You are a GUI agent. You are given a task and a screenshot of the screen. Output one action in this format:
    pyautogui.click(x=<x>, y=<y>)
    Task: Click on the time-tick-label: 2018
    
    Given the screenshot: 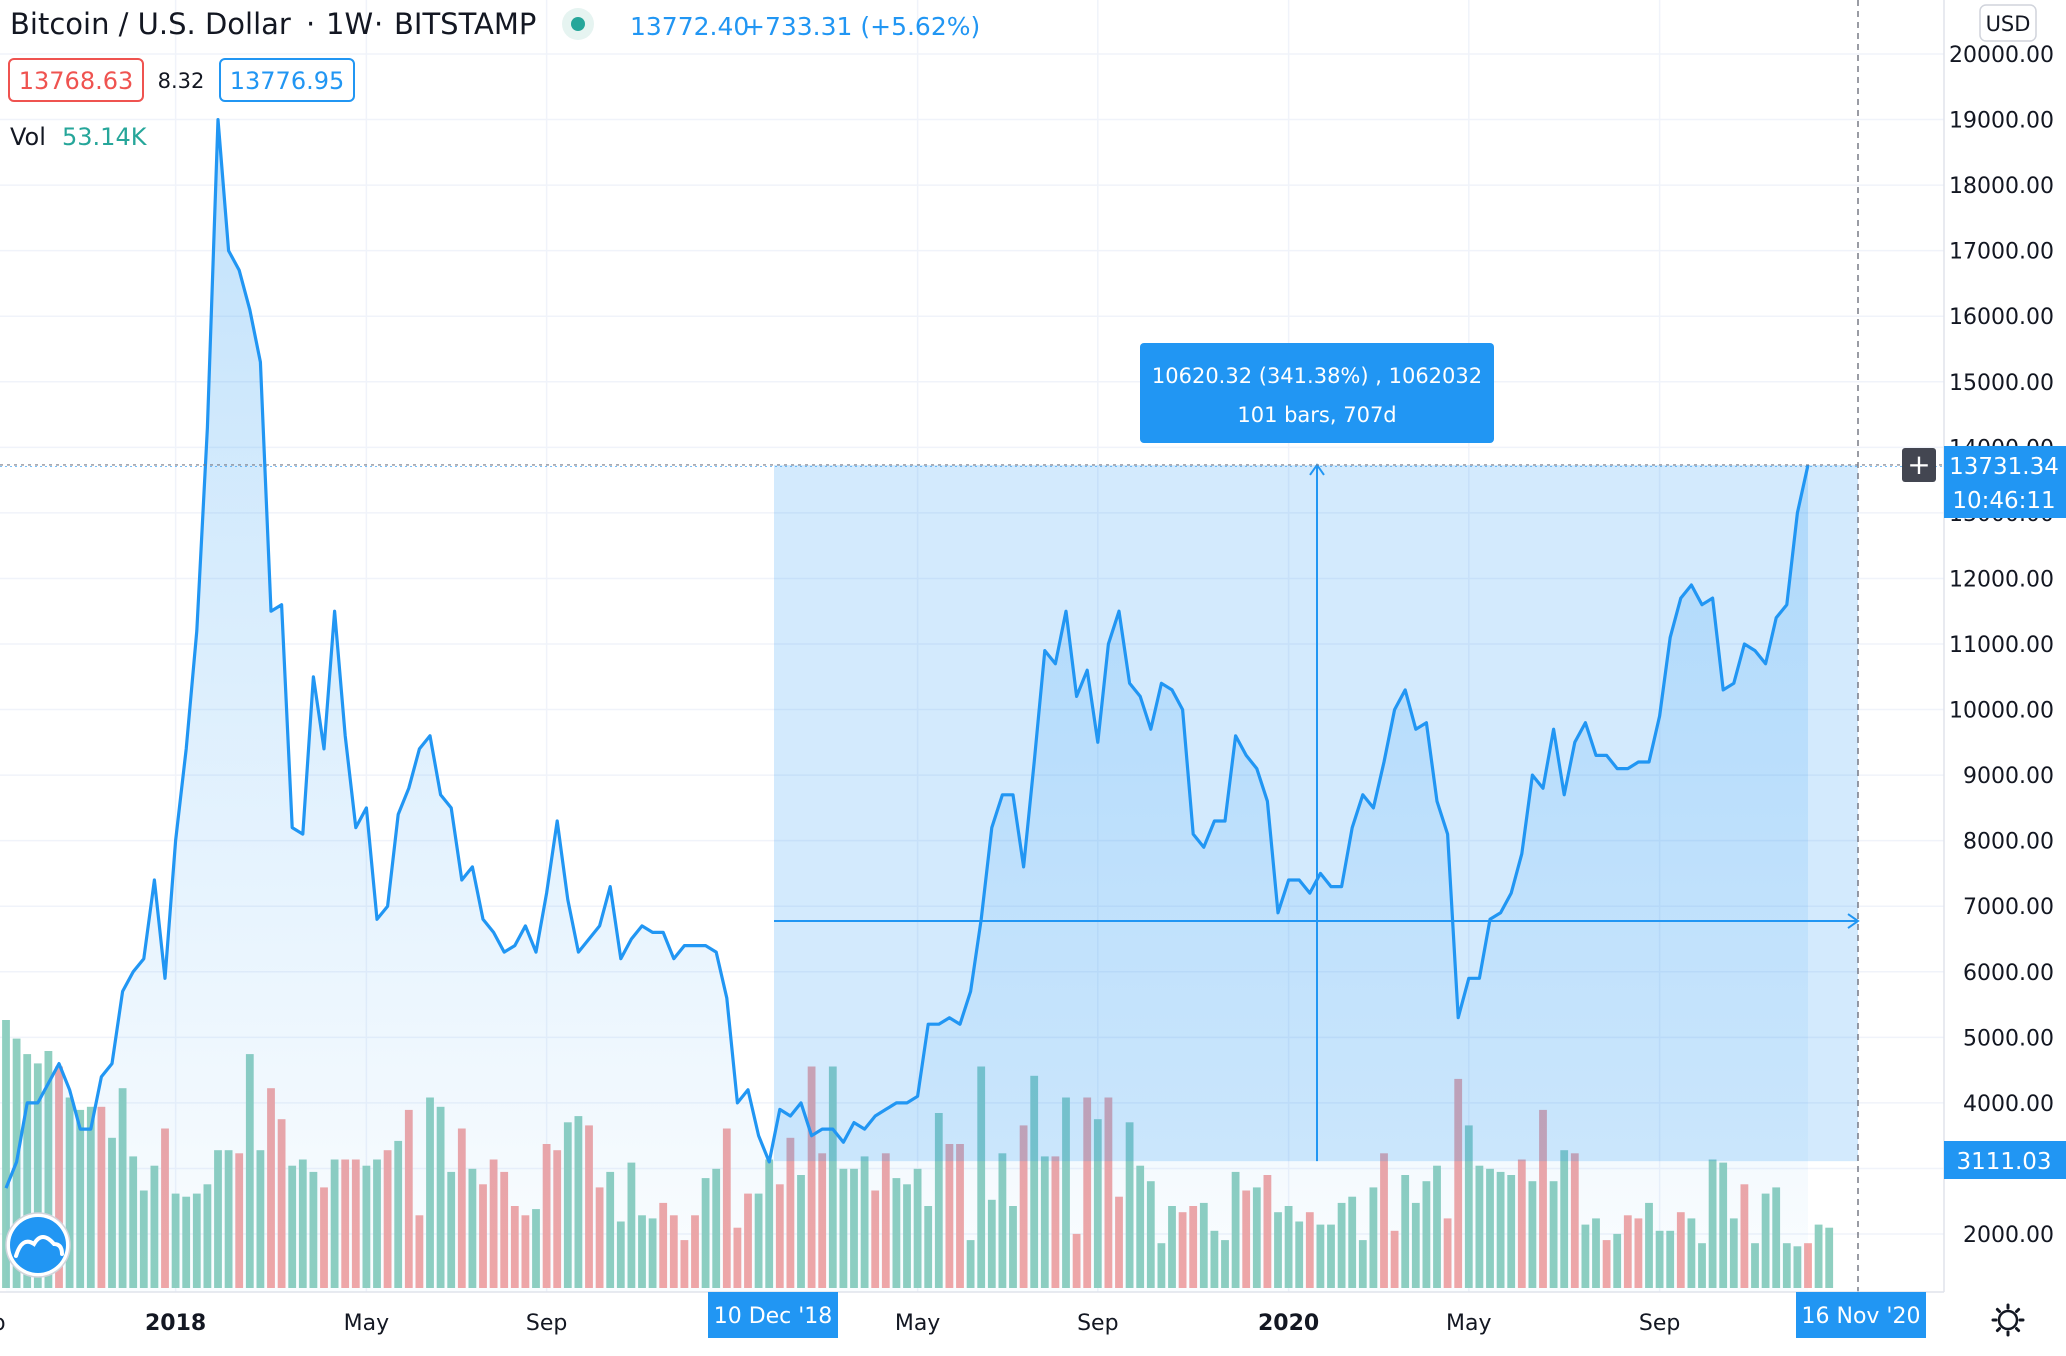 What is the action you would take?
    pyautogui.click(x=175, y=1323)
    